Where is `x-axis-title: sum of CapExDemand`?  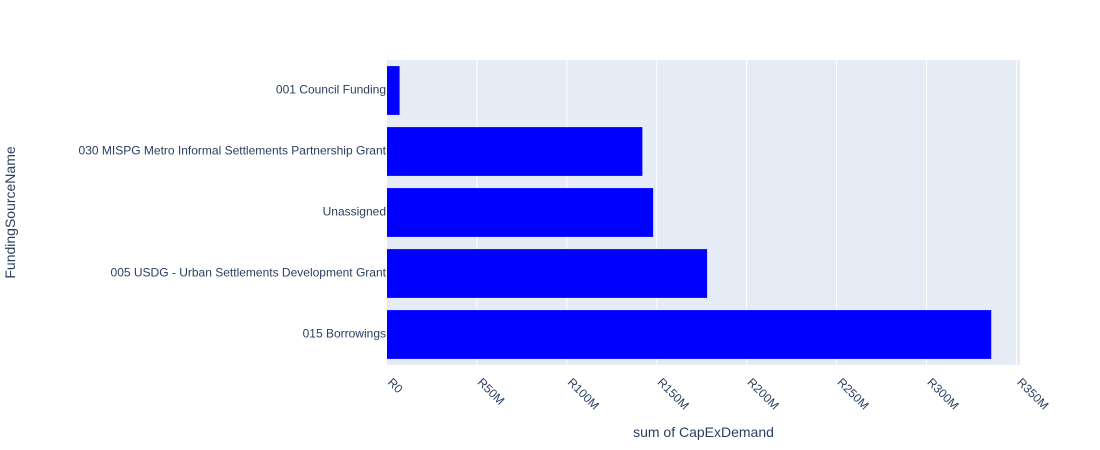
x-axis-title: sum of CapExDemand is located at coordinates (703, 432).